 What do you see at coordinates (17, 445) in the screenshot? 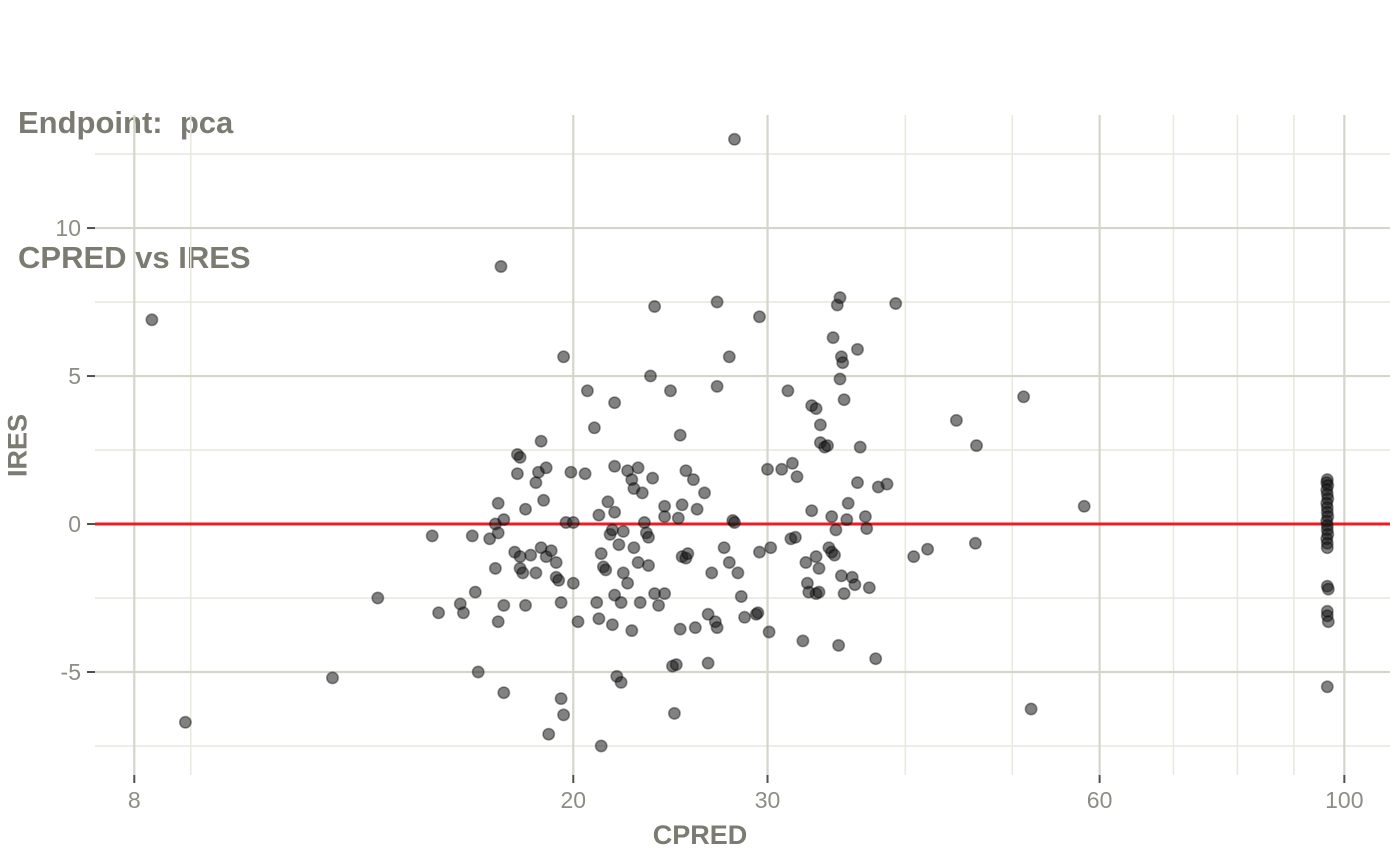
I see `y-axis-title: IRES` at bounding box center [17, 445].